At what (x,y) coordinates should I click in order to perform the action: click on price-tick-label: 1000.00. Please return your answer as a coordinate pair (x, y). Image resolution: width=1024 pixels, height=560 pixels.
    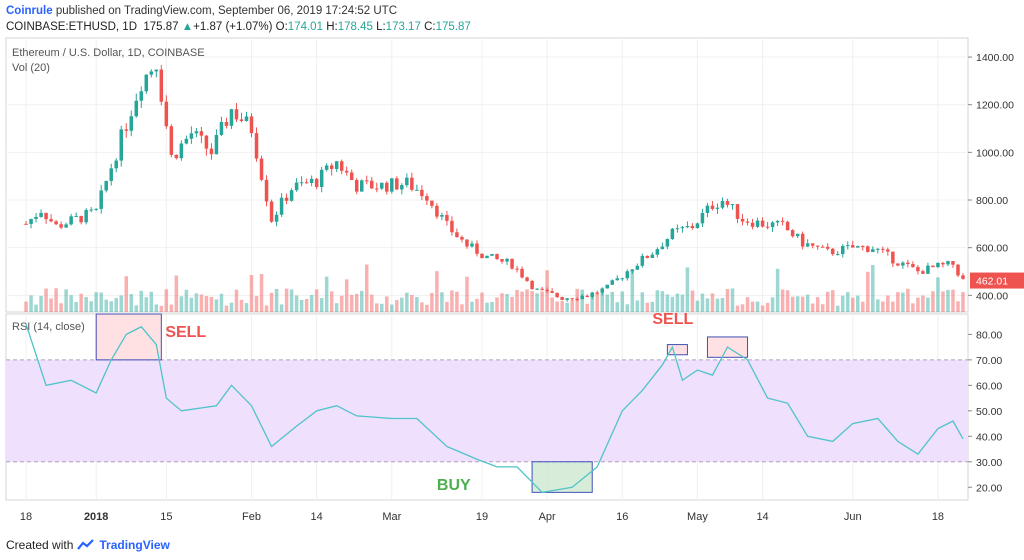
    Looking at the image, I should click on (995, 153).